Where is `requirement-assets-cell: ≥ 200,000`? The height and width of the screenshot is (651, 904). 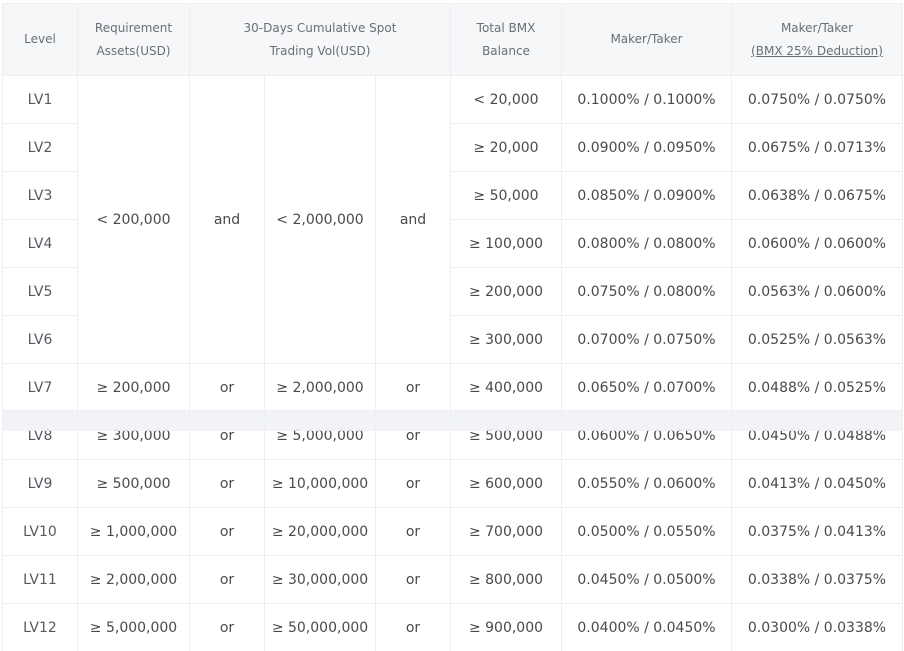
requirement-assets-cell: ≥ 200,000 is located at coordinates (133, 387).